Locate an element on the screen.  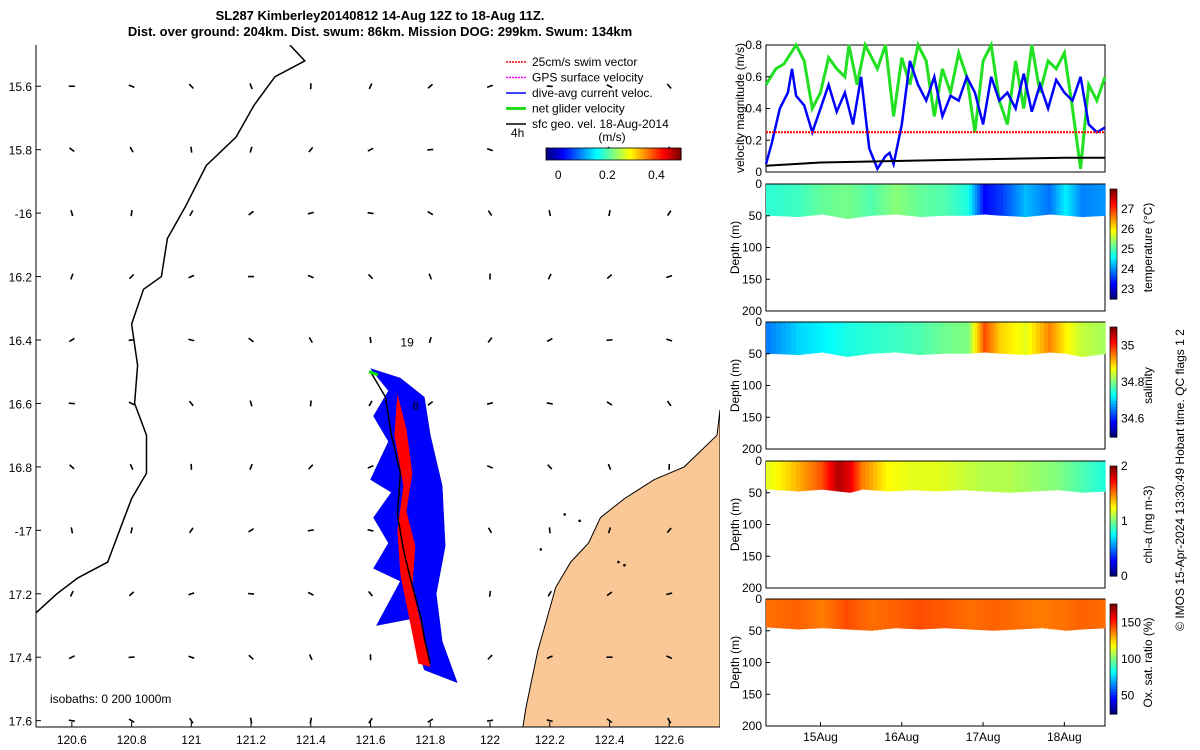
y-tick-label: 16.8 is located at coordinates (21, 468).